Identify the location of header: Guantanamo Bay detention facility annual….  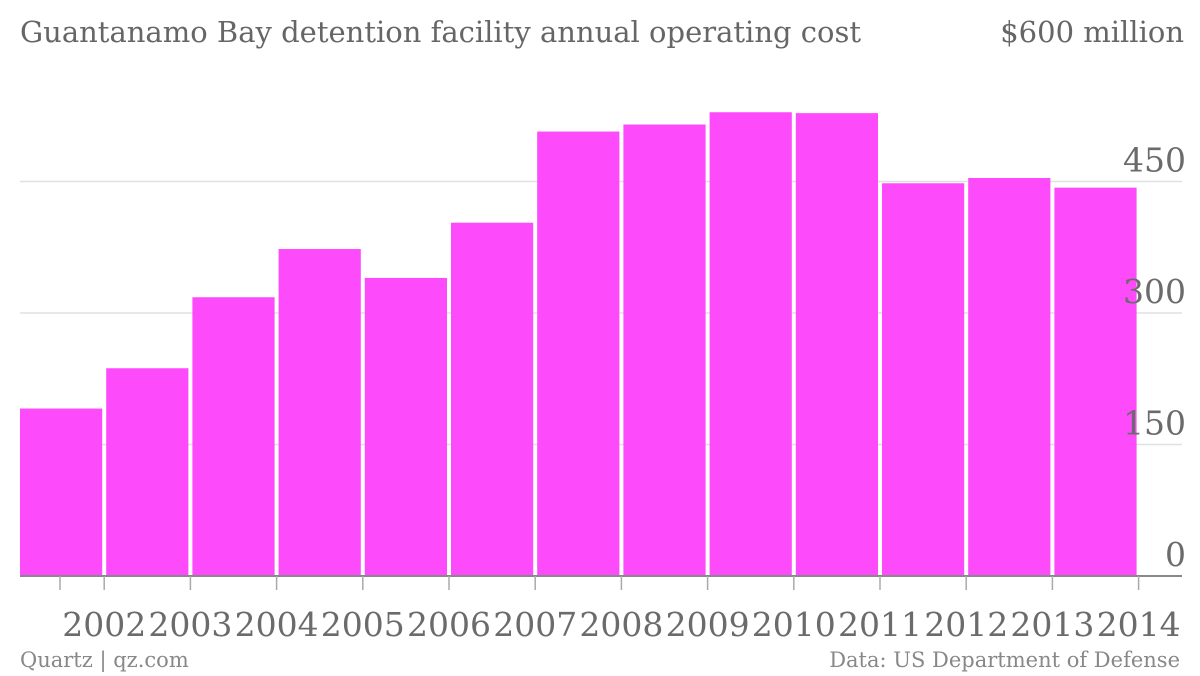
(602, 32).